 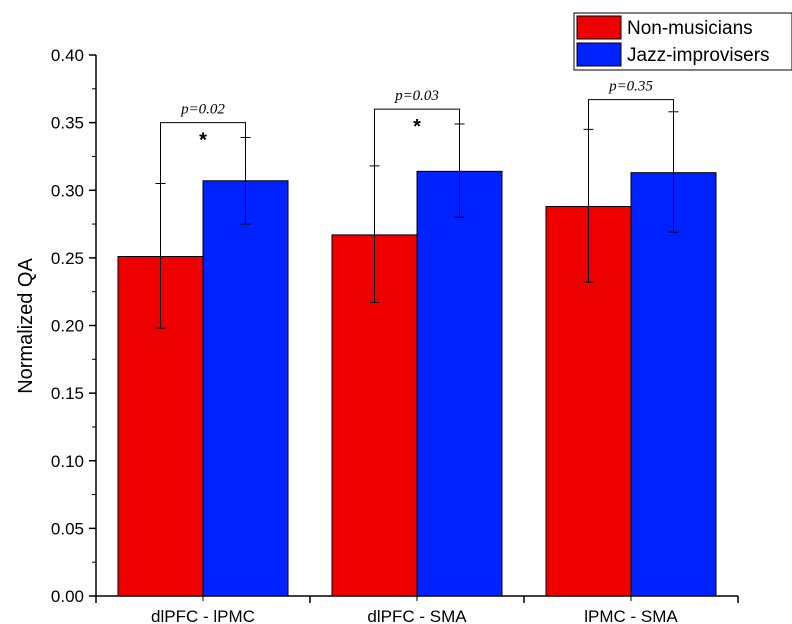 I want to click on significance-brackets: p=0.02 * p=0.03 * p=0.35, so click(x=417, y=131).